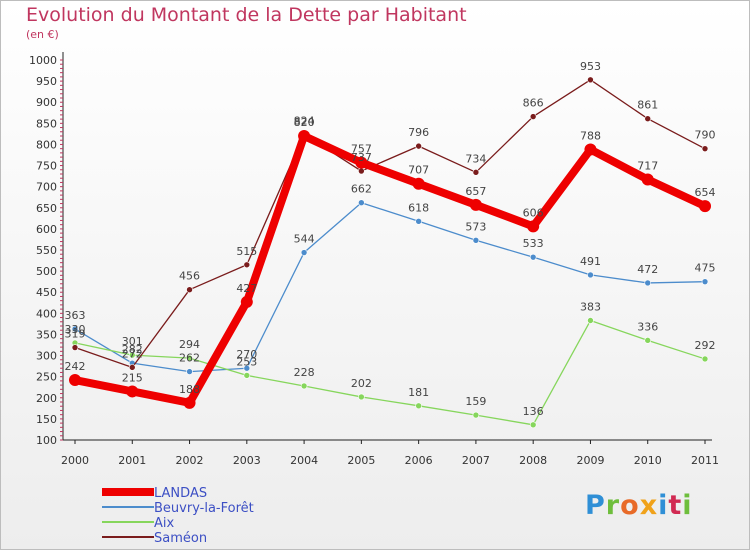 The width and height of the screenshot is (750, 550). I want to click on y-tick-label: 700, so click(46, 187).